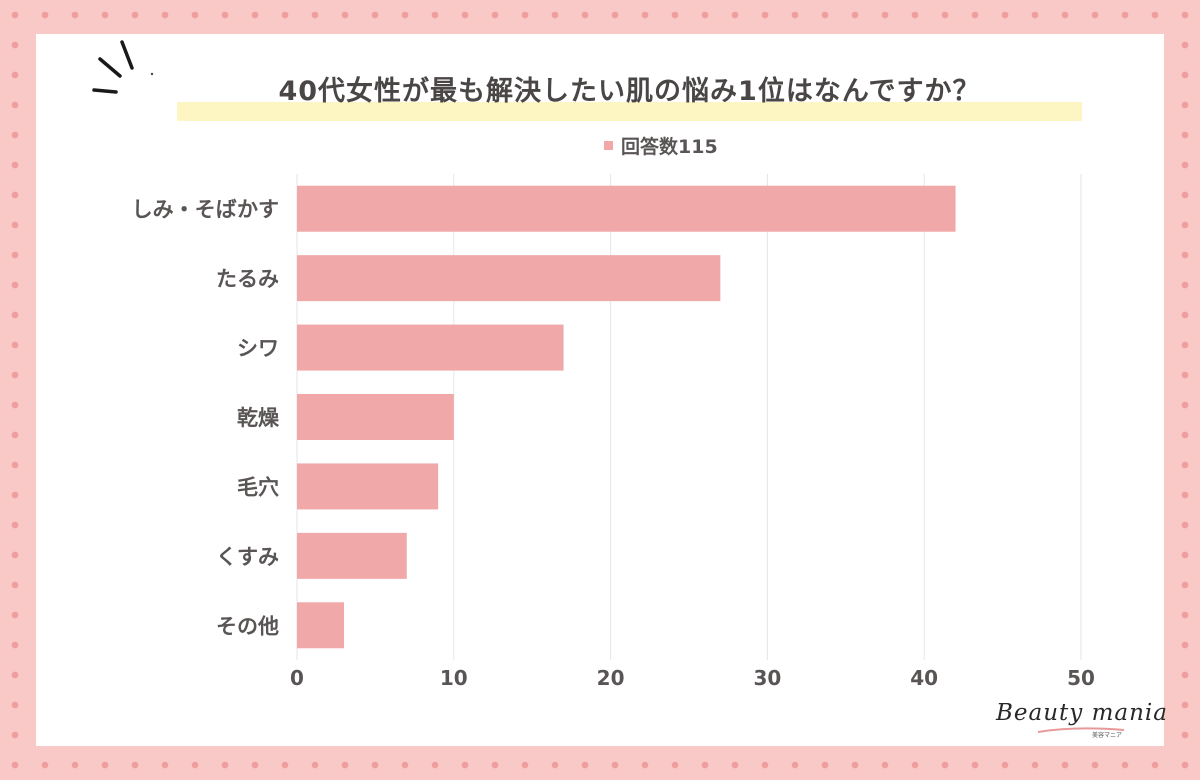 This screenshot has height=780, width=1200. I want to click on legend-swatch, so click(608, 145).